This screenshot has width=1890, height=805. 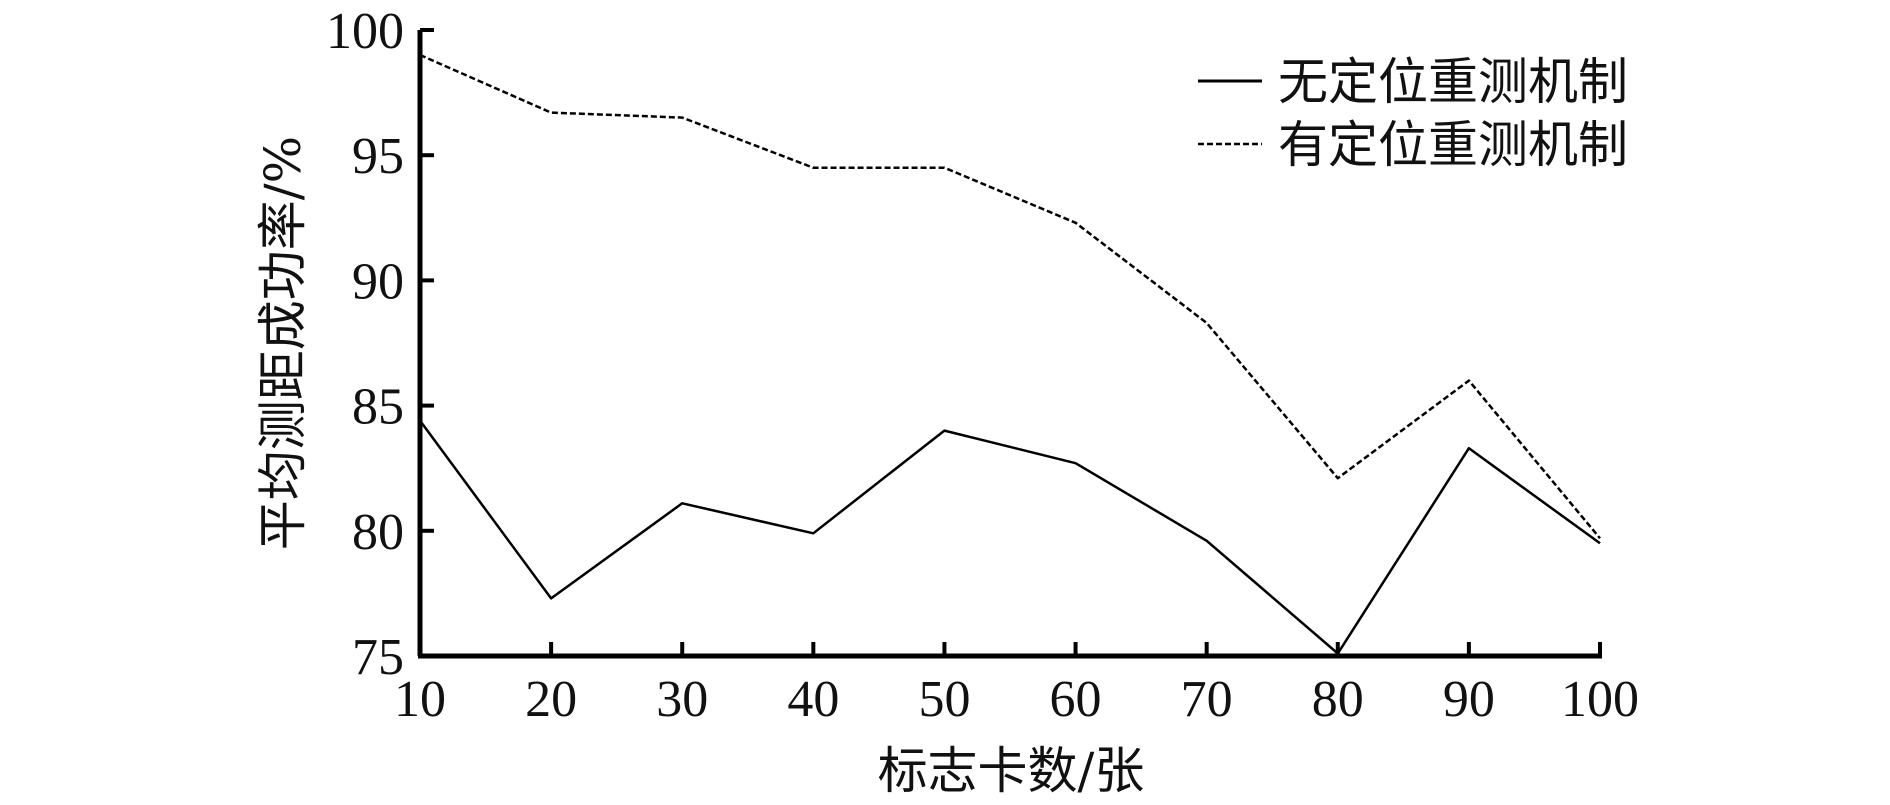 What do you see at coordinates (378, 281) in the screenshot?
I see `y-tick-label: 90` at bounding box center [378, 281].